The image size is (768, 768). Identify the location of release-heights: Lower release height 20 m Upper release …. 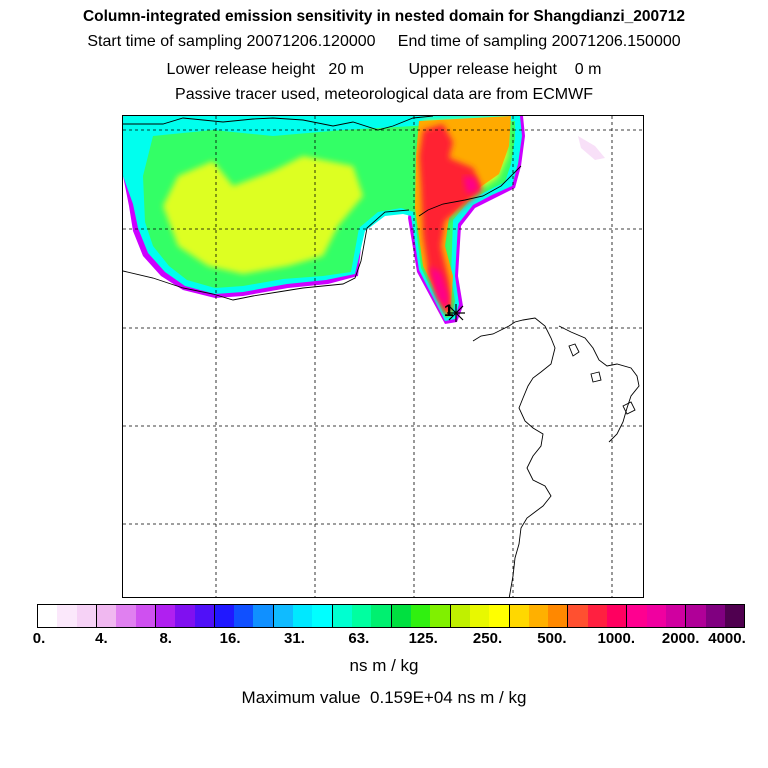
(384, 69).